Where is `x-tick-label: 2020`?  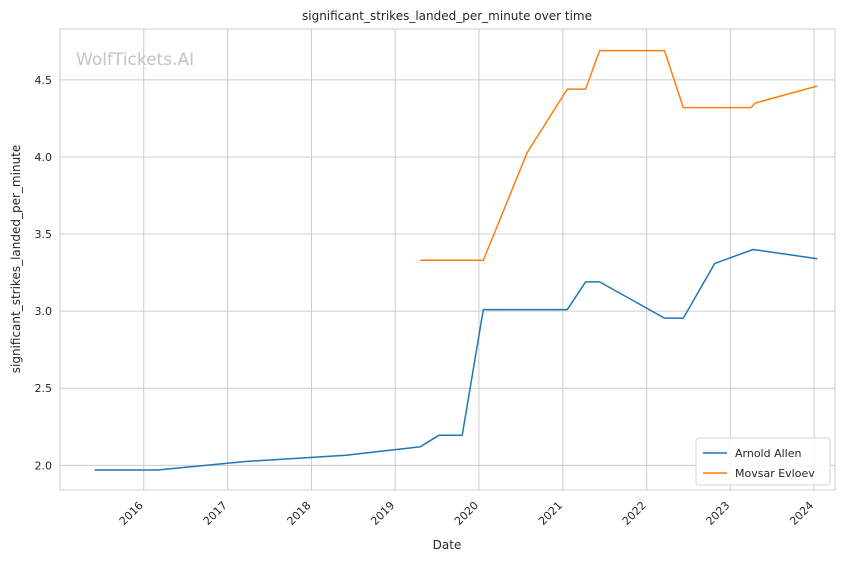
x-tick-label: 2020 is located at coordinates (466, 513).